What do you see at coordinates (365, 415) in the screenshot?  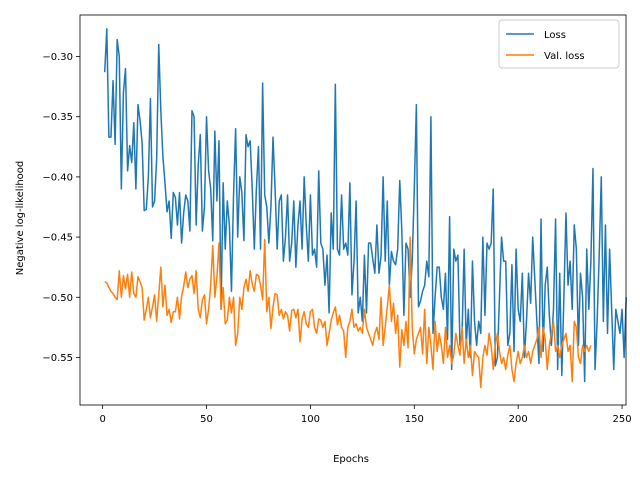 I see `x-axis: 0 50 100 150 200 250` at bounding box center [365, 415].